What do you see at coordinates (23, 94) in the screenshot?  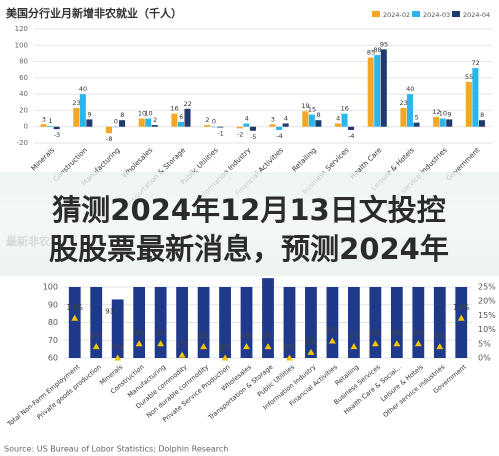 I see `y-tick-label: 40` at bounding box center [23, 94].